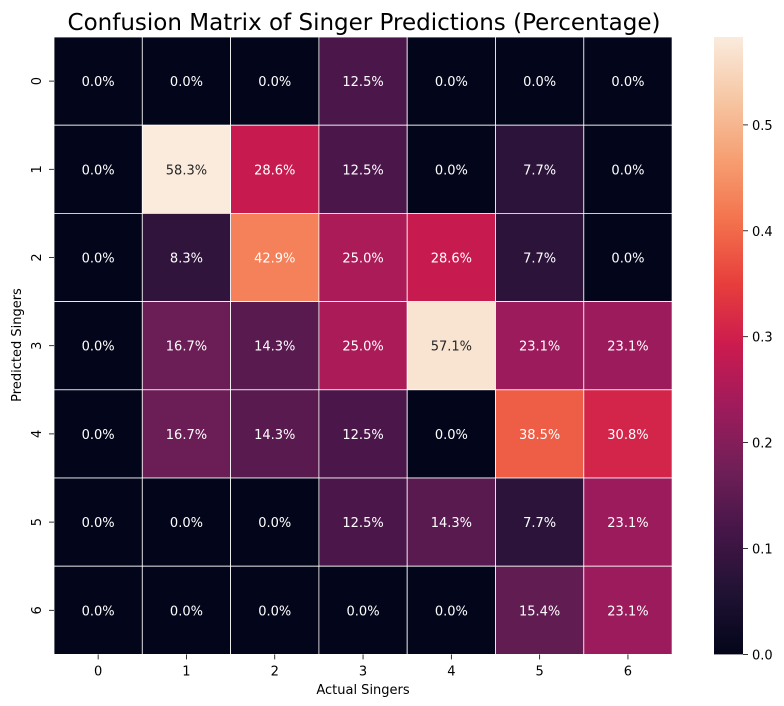  Describe the element at coordinates (762, 444) in the screenshot. I see `colorbar-tick-label: 0.2` at that location.